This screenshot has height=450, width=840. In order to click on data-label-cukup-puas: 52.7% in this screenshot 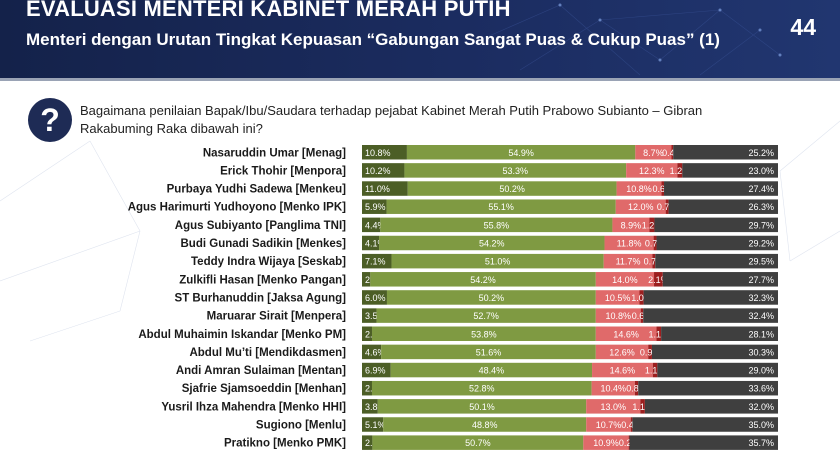, I will do `click(486, 316)`.